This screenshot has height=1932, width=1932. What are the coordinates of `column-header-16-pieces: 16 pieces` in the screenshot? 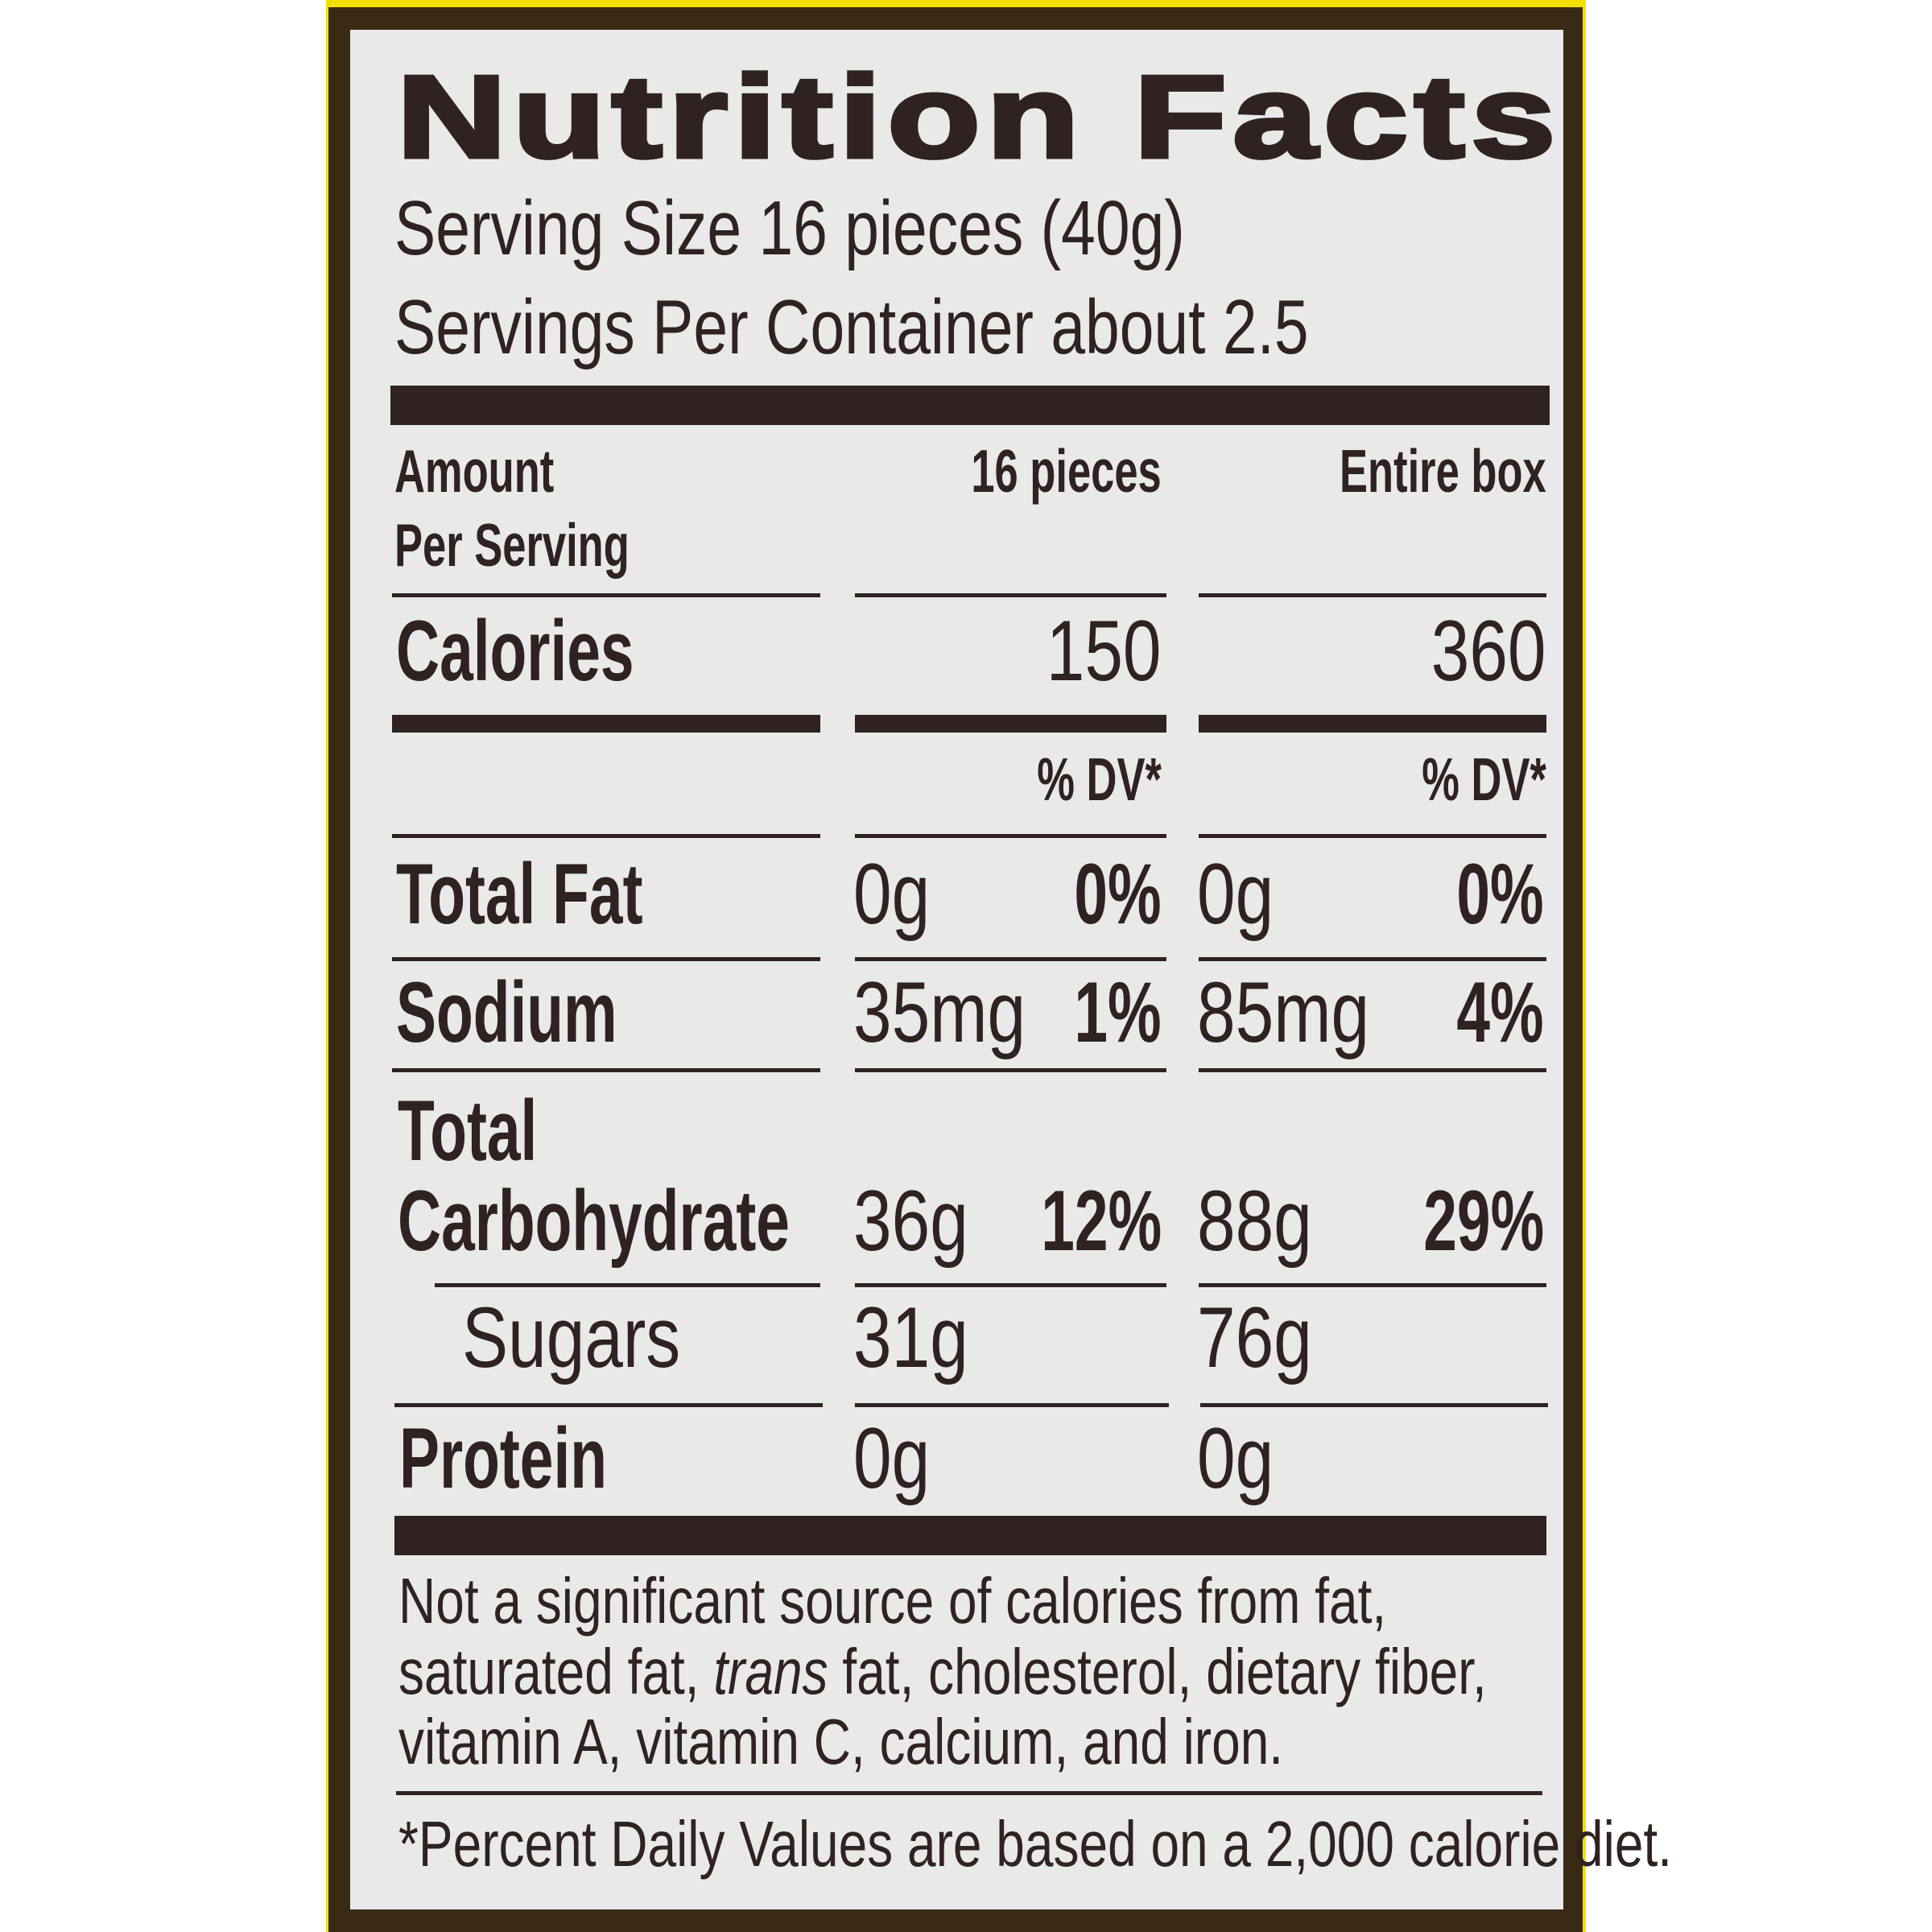 It's located at (1066, 471).